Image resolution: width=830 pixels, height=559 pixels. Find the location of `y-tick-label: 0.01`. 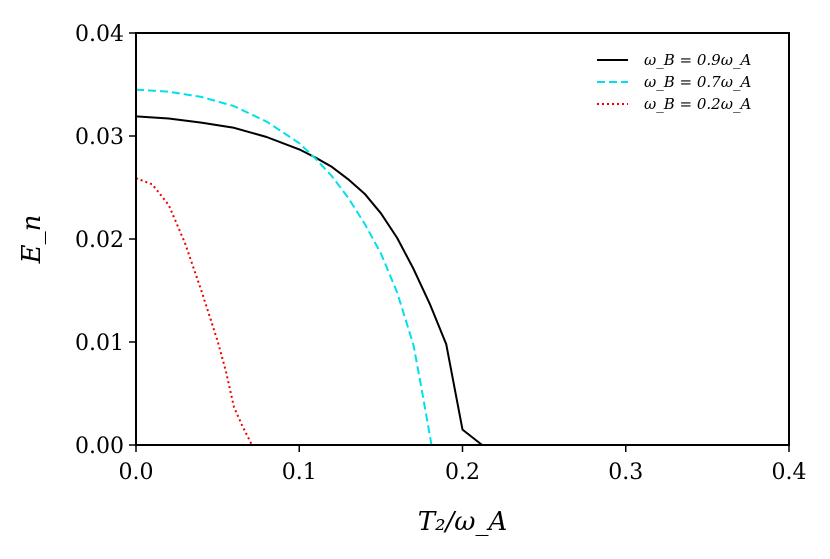

y-tick-label: 0.01 is located at coordinates (99, 343).